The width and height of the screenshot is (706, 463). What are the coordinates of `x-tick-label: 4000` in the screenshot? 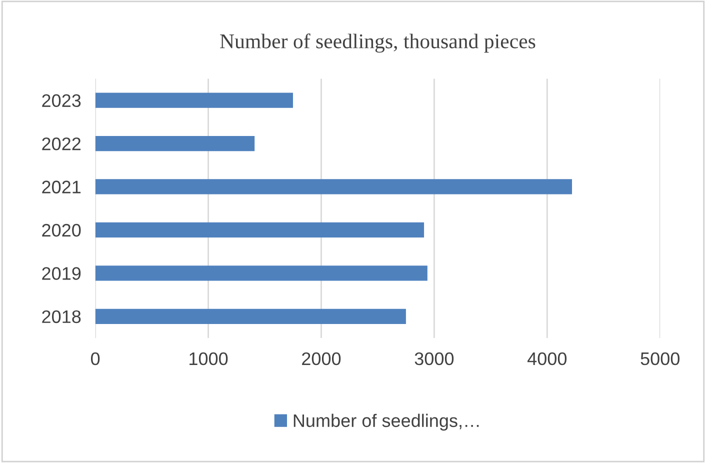 It's located at (547, 359).